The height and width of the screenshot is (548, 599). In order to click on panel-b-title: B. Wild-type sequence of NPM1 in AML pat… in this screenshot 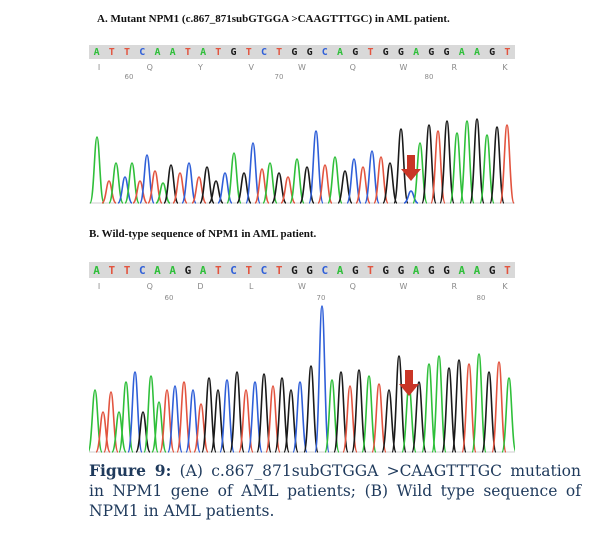, I will do `click(203, 234)`.